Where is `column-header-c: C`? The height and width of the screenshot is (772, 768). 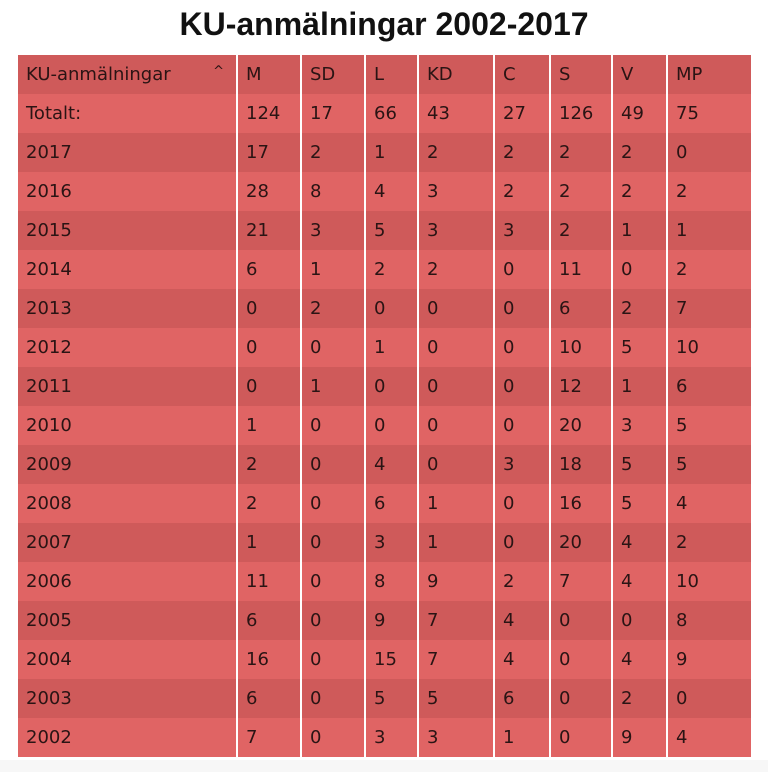
column-header-c: C is located at coordinates (521, 74).